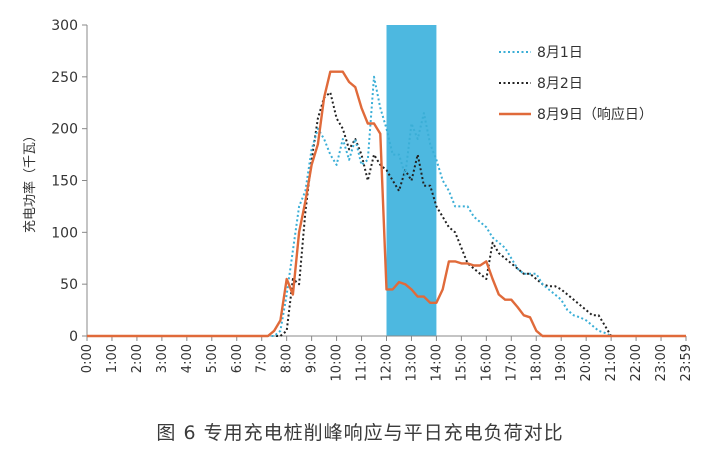 The width and height of the screenshot is (720, 460). Describe the element at coordinates (561, 362) in the screenshot. I see `x-tick-label: 19:00` at that location.